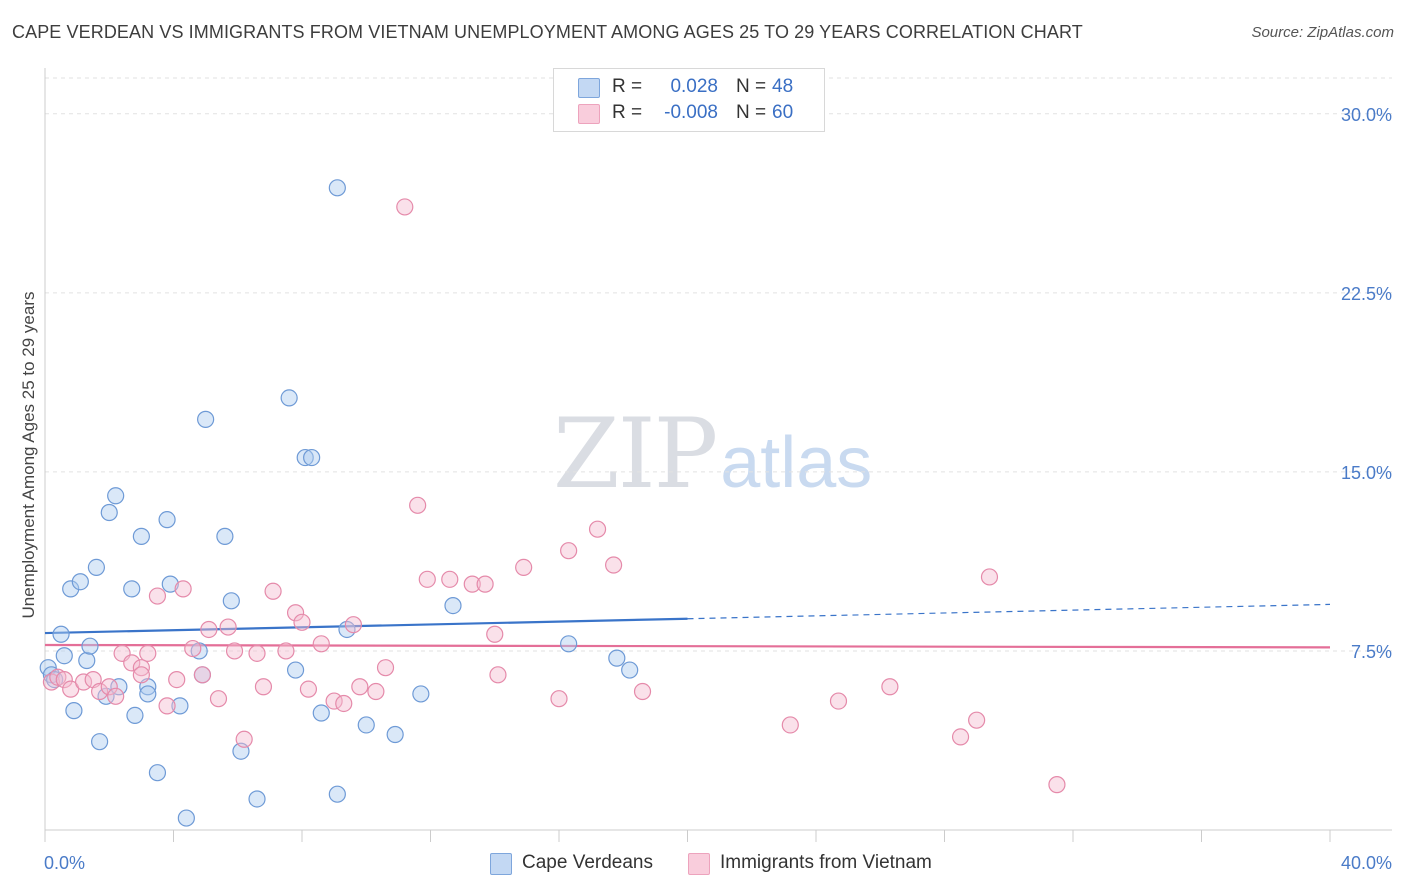 The height and width of the screenshot is (892, 1406). I want to click on legend-label: Immigrants from Vietnam, so click(826, 862).